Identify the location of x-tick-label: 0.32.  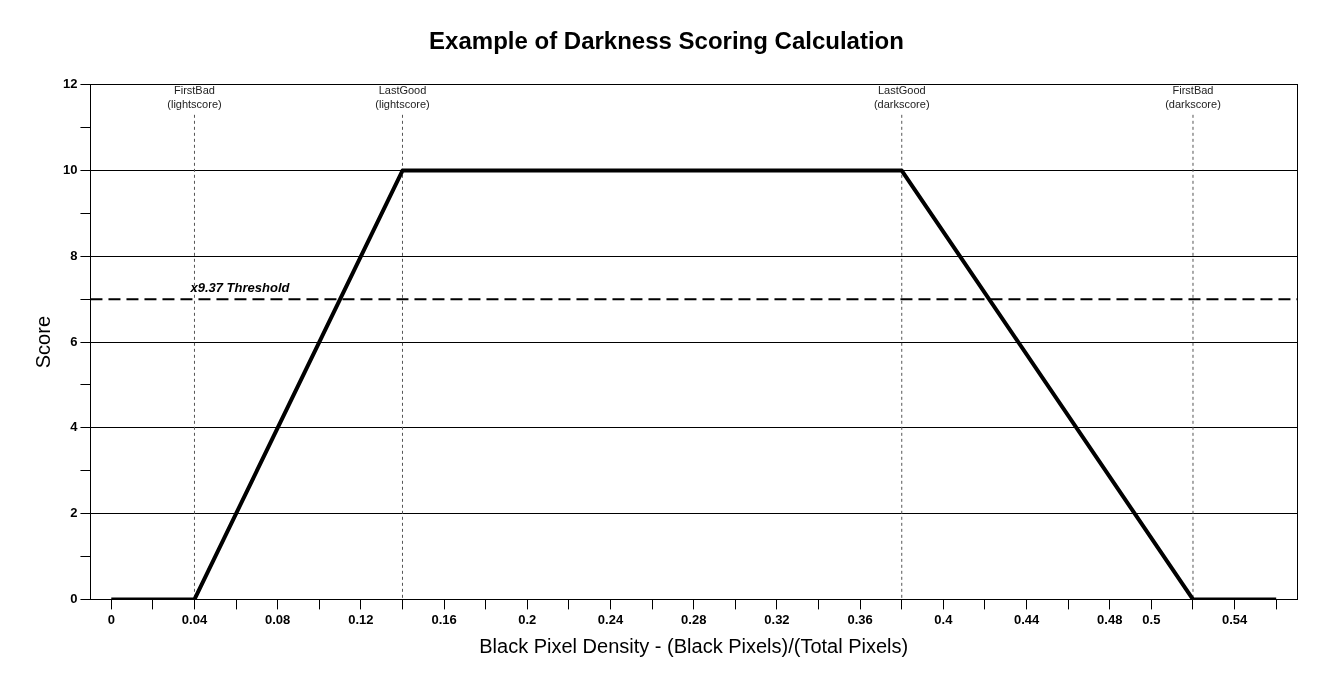
(777, 619).